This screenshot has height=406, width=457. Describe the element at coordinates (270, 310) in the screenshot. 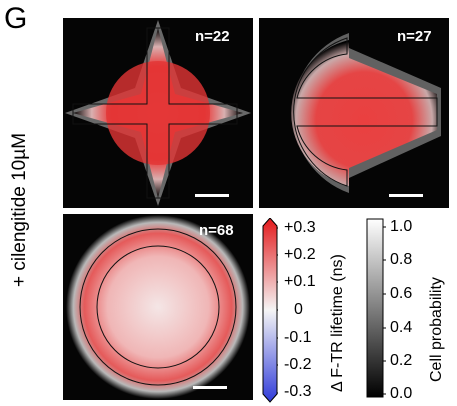

I see `lifetime-colorbar` at that location.